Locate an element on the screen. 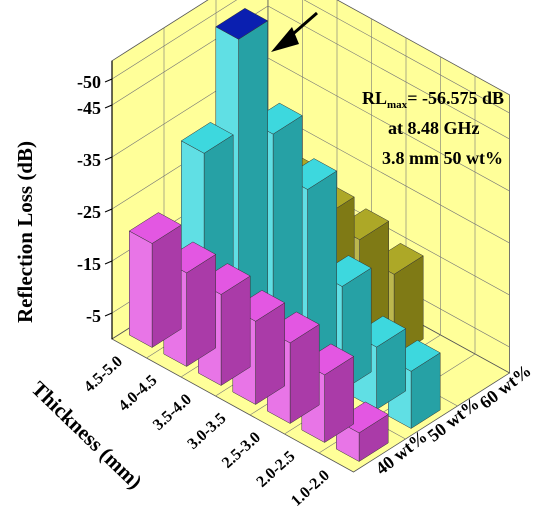 This screenshot has height=519, width=555. y-tick-label: -5 is located at coordinates (93, 316).